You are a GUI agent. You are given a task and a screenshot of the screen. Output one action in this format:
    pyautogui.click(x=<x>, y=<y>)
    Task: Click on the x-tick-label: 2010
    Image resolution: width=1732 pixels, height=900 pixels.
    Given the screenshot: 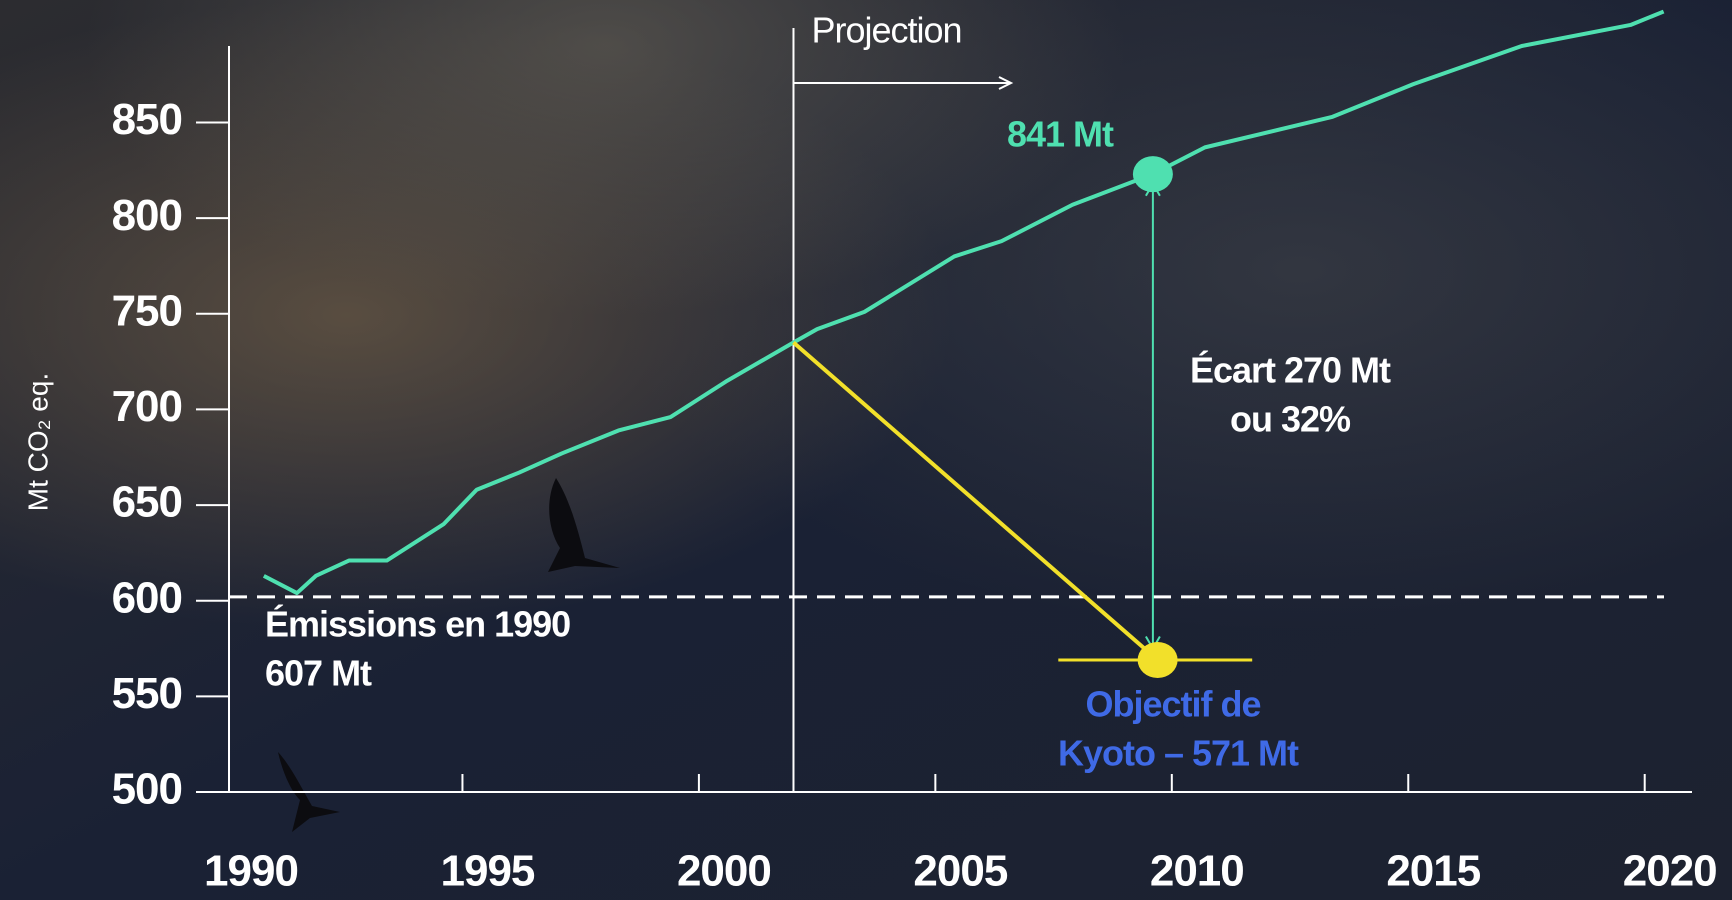 What is the action you would take?
    pyautogui.click(x=1197, y=871)
    